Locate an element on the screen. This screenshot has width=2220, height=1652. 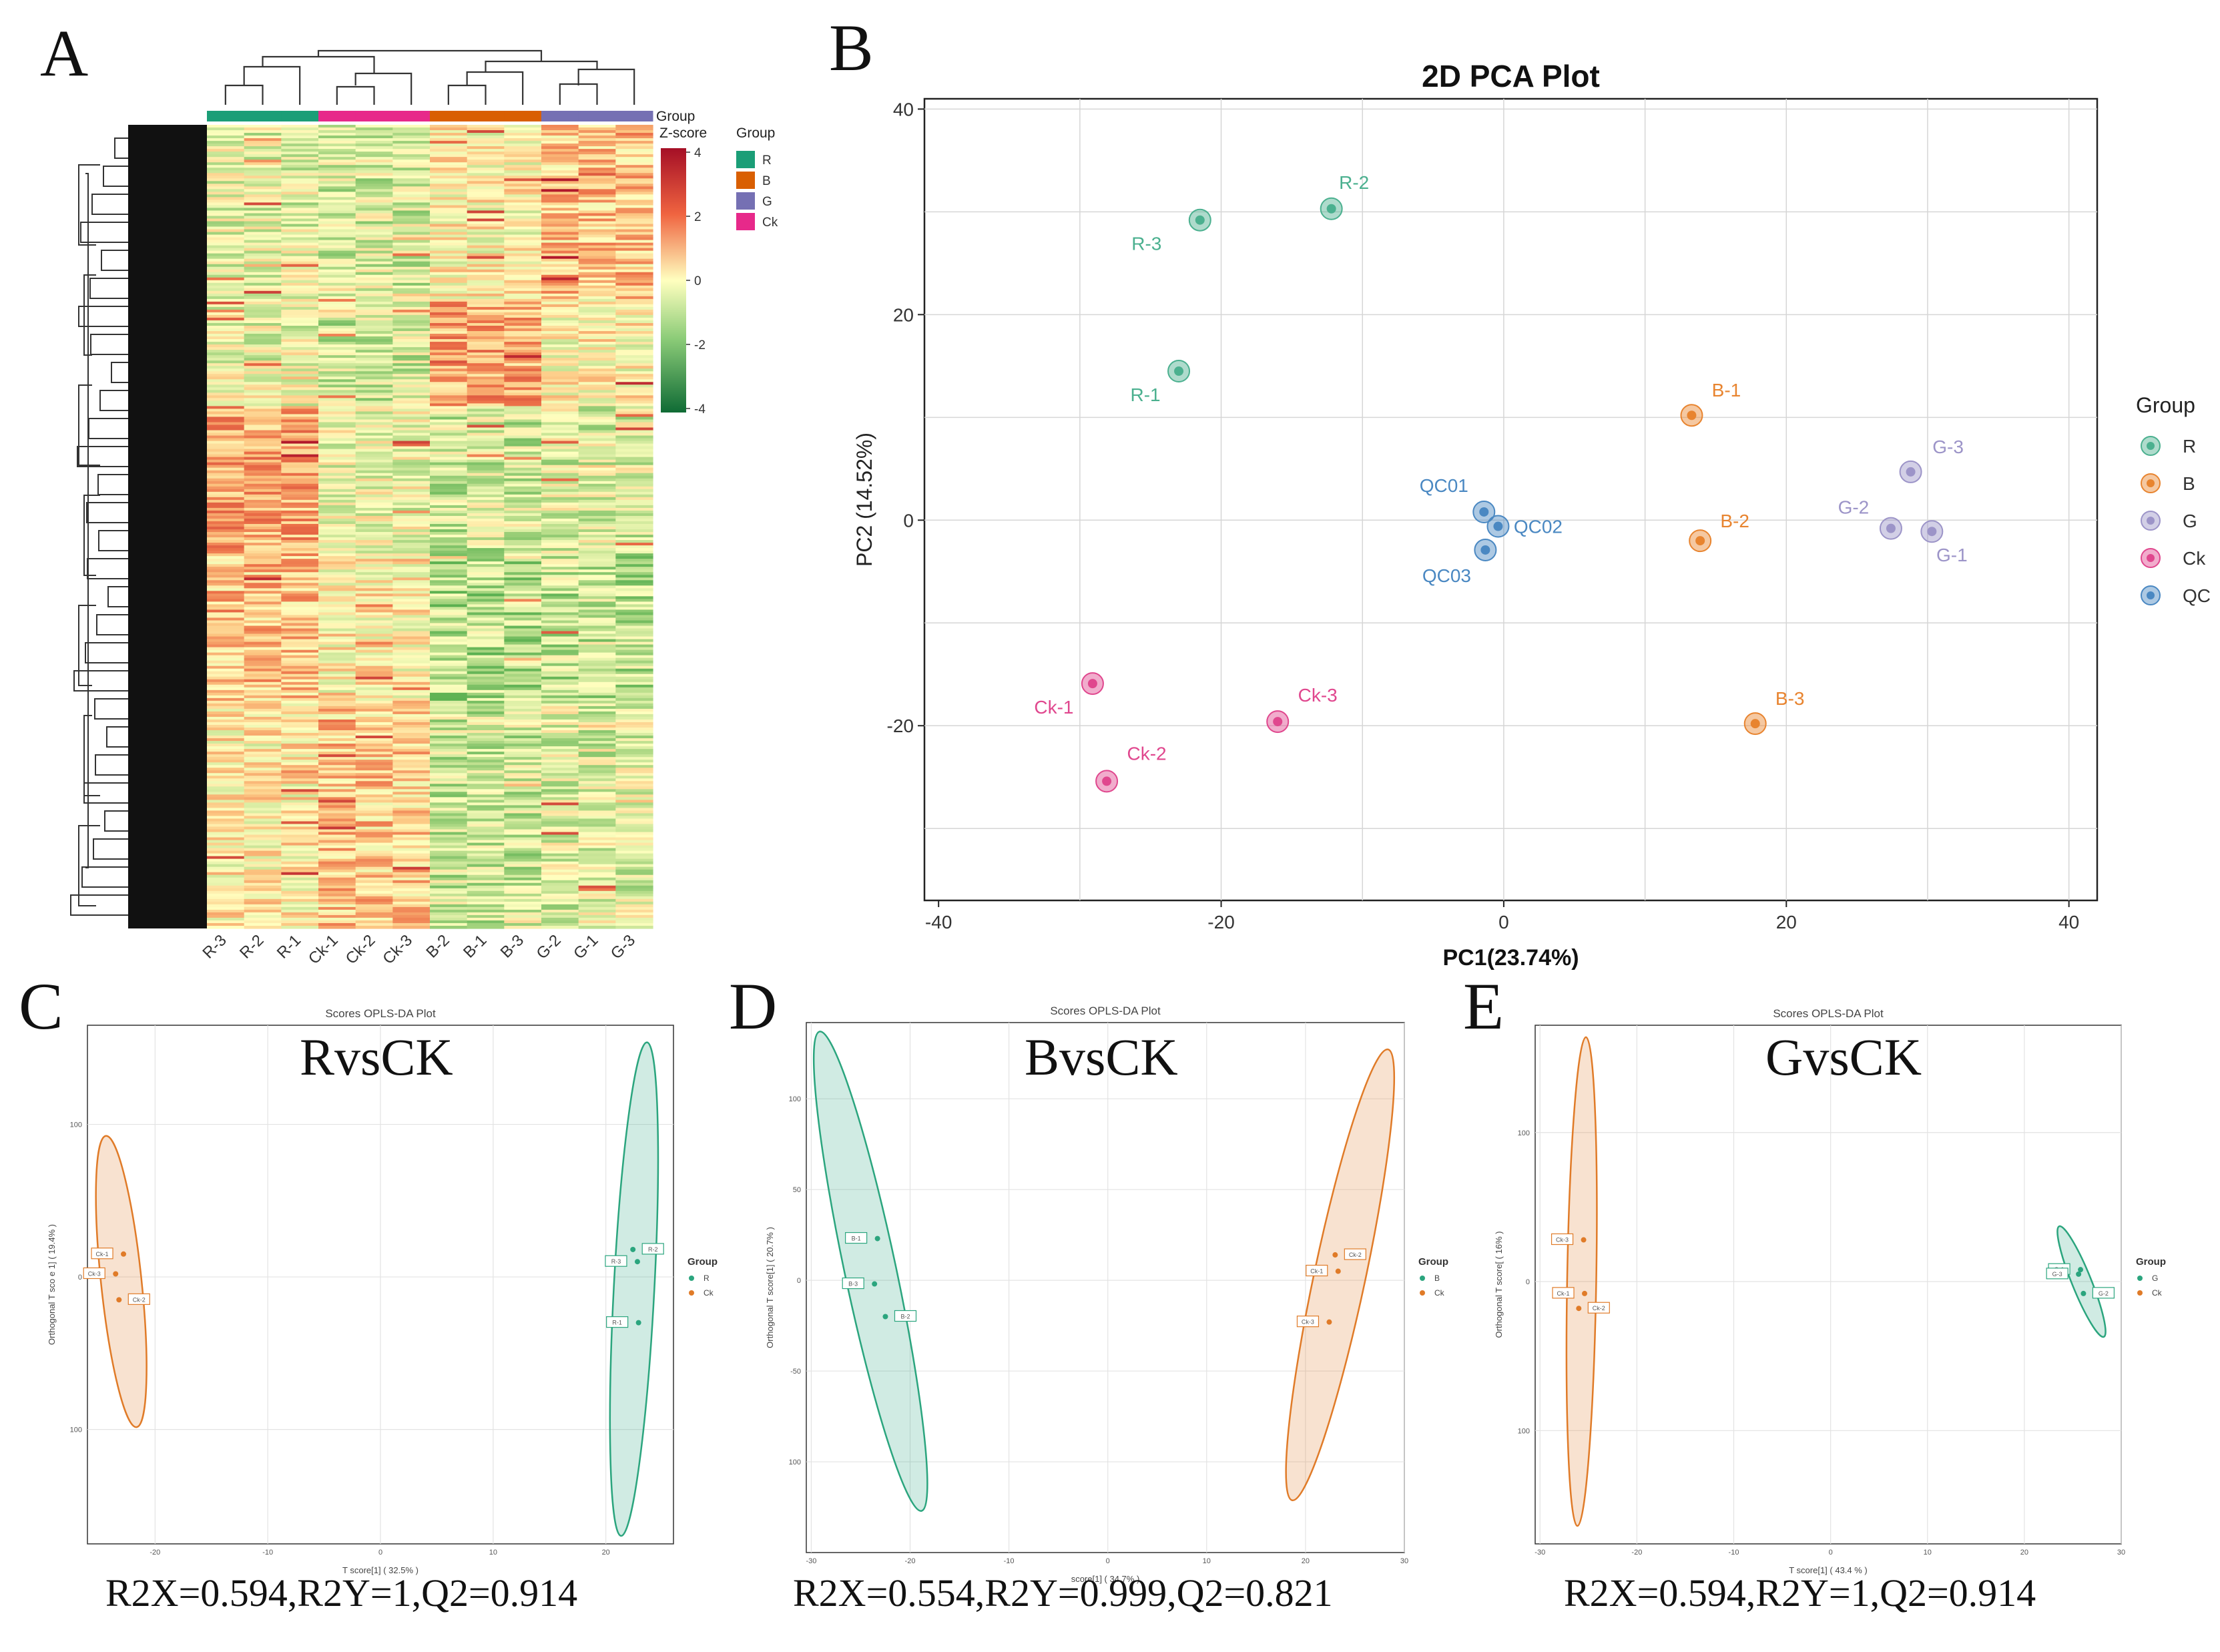
group-annotation-cell is located at coordinates (486, 116).